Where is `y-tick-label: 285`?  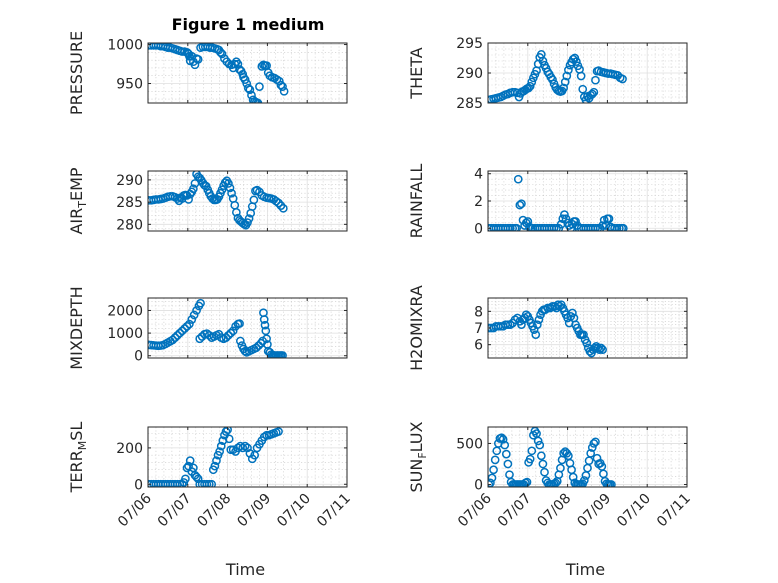
y-tick-label: 285 is located at coordinates (469, 104).